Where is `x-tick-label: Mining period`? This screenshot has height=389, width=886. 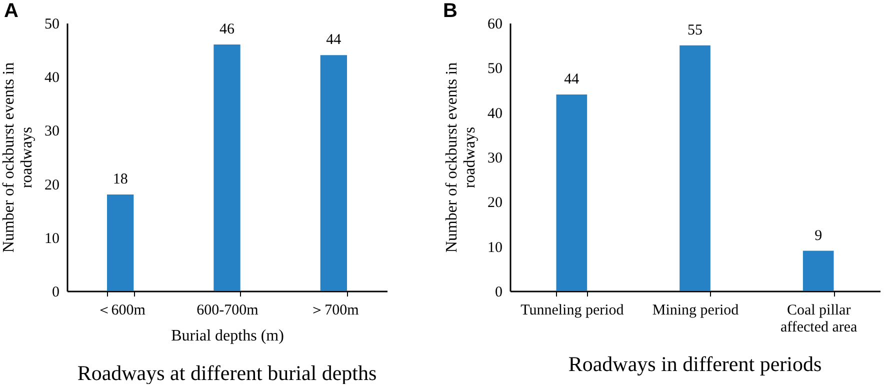
x-tick-label: Mining period is located at coordinates (696, 310).